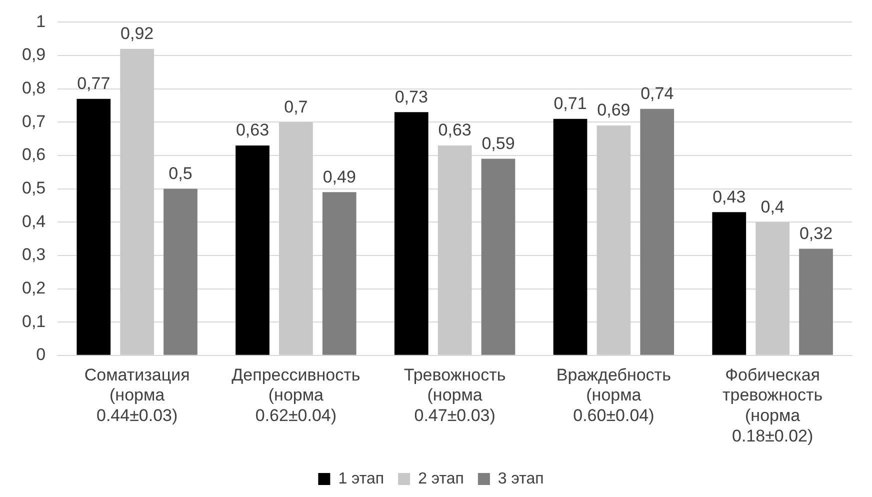 Image resolution: width=872 pixels, height=497 pixels. What do you see at coordinates (729, 196) in the screenshot?
I see `data-label: 0,43` at bounding box center [729, 196].